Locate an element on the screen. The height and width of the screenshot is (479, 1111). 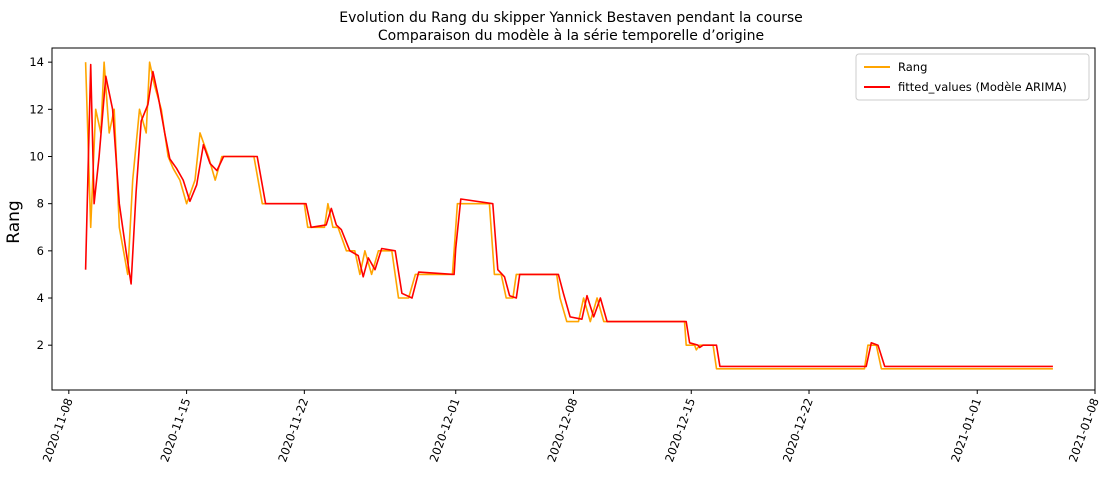
x-tick-label: 2020-11-08 is located at coordinates (58, 430).